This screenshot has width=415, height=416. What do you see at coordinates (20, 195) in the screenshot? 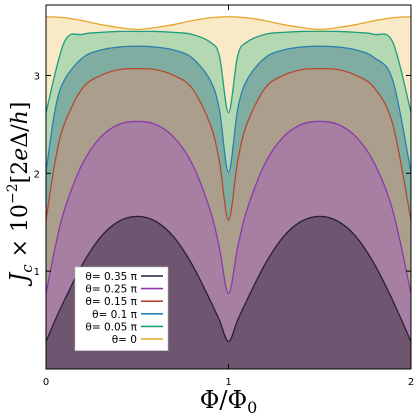
I see `y-axis-label: Jc × 10−2[2eΔ/h]` at bounding box center [20, 195].